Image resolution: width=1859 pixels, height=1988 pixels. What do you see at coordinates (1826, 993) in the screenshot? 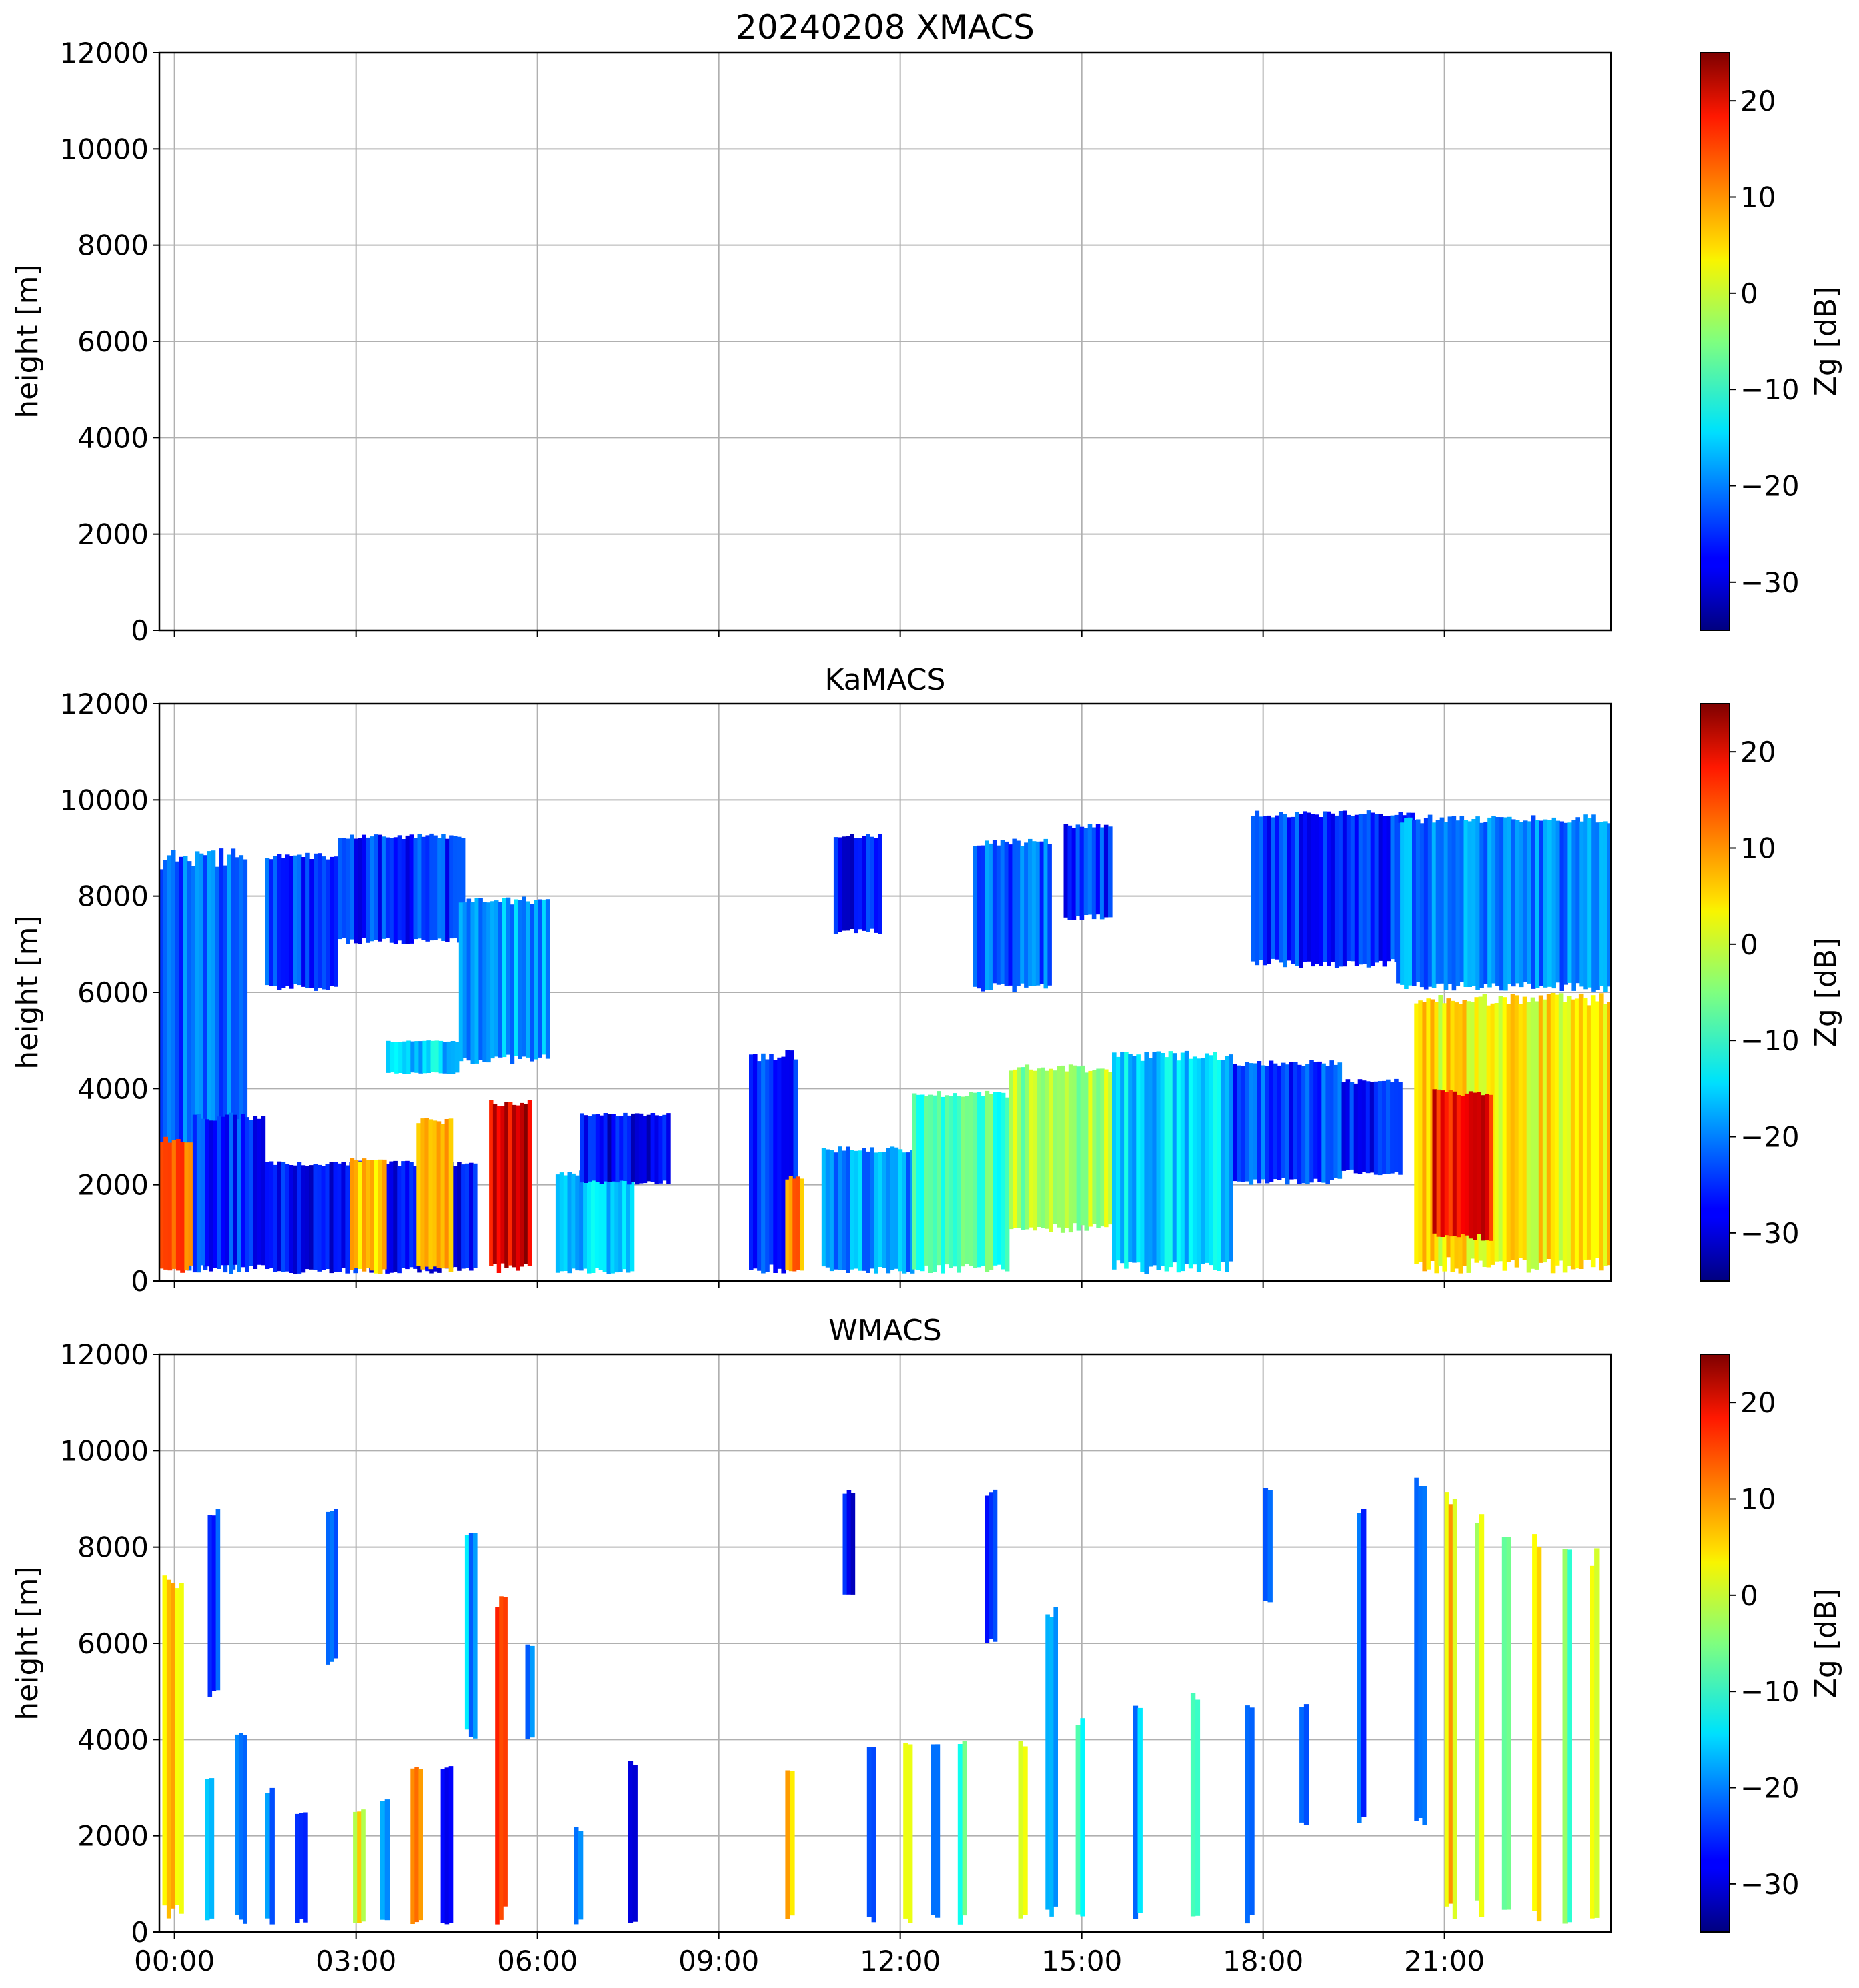
I see `colorbar-label: Zg [dB]` at bounding box center [1826, 993].